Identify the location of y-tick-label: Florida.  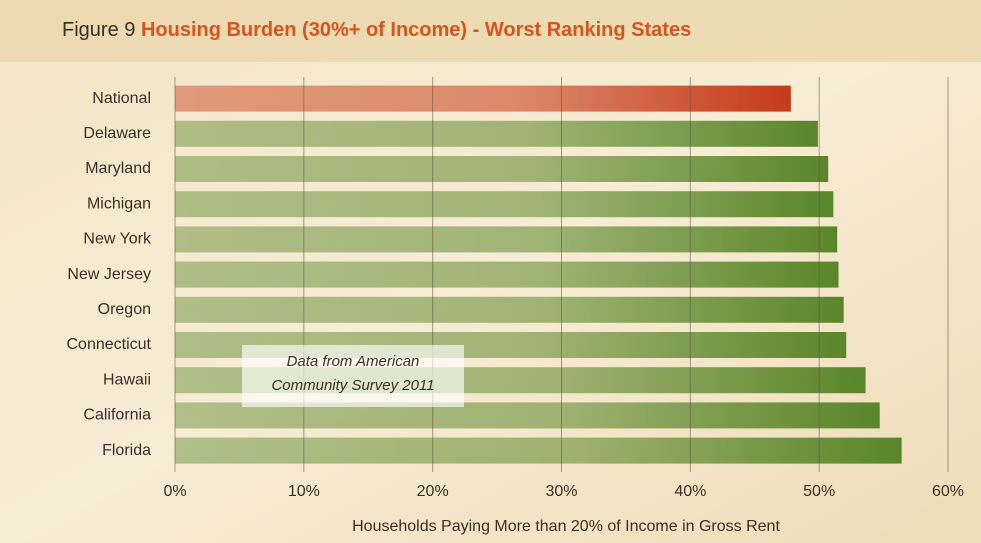
(126, 450).